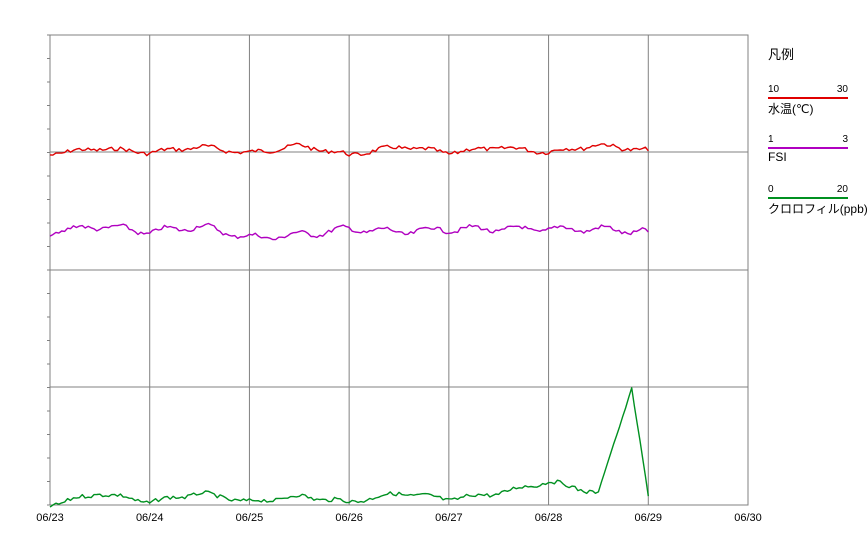 The width and height of the screenshot is (868, 540). Describe the element at coordinates (816, 160) in the screenshot. I see `legend-item-fsi: 1 3 FSI` at that location.